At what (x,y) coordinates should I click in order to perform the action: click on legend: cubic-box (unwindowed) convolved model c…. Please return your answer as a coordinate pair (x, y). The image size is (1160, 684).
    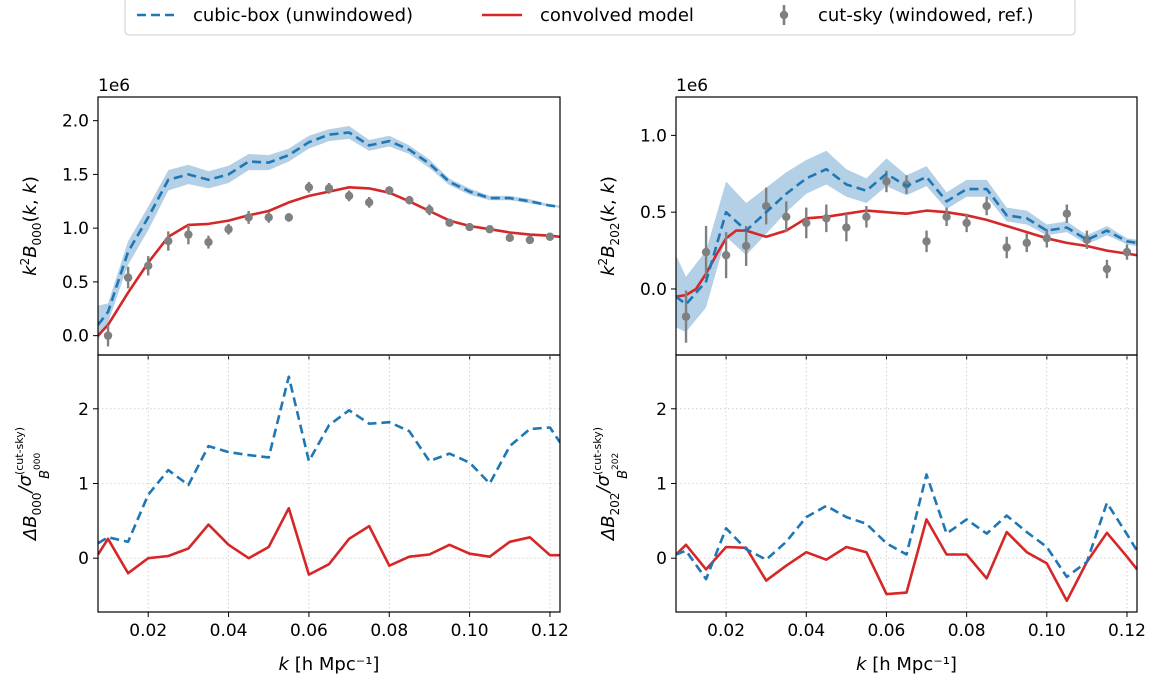
    Looking at the image, I should click on (600, 18).